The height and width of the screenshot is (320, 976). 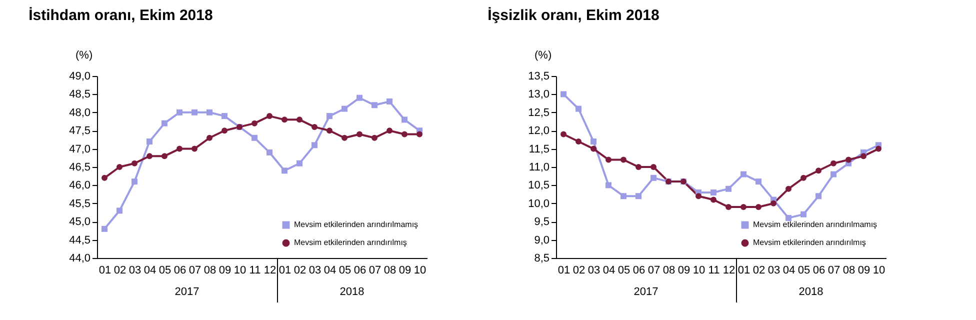 What do you see at coordinates (539, 76) in the screenshot?
I see `y-tick-label: 13,5` at bounding box center [539, 76].